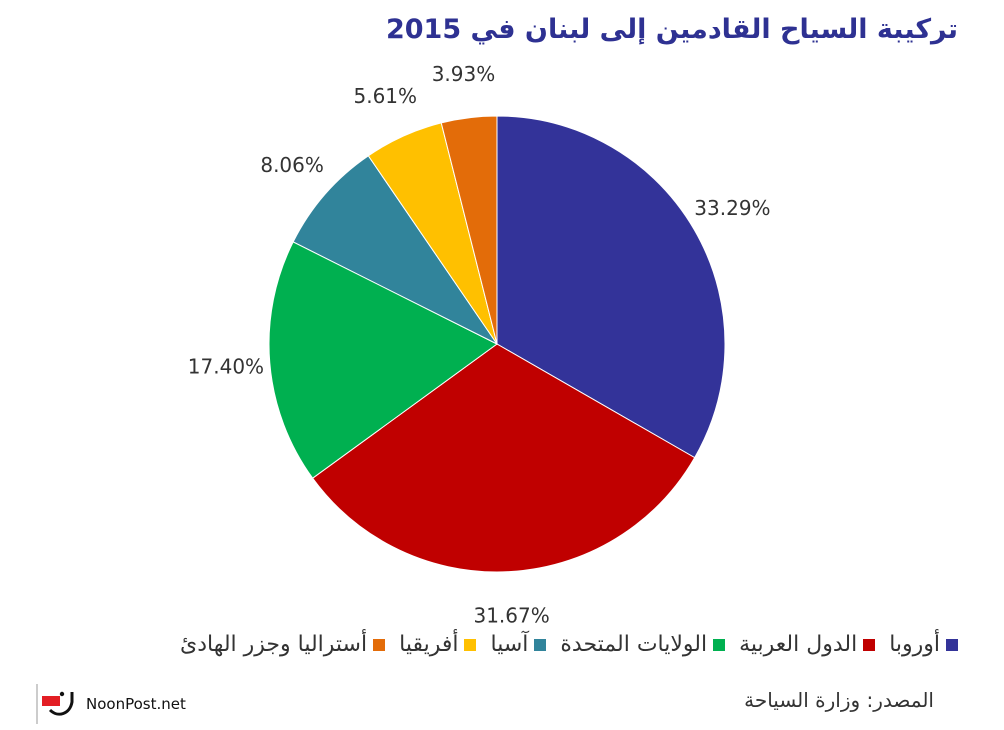 The width and height of the screenshot is (1004, 730). I want to click on legend-item: أفريقيا, so click(438, 644).